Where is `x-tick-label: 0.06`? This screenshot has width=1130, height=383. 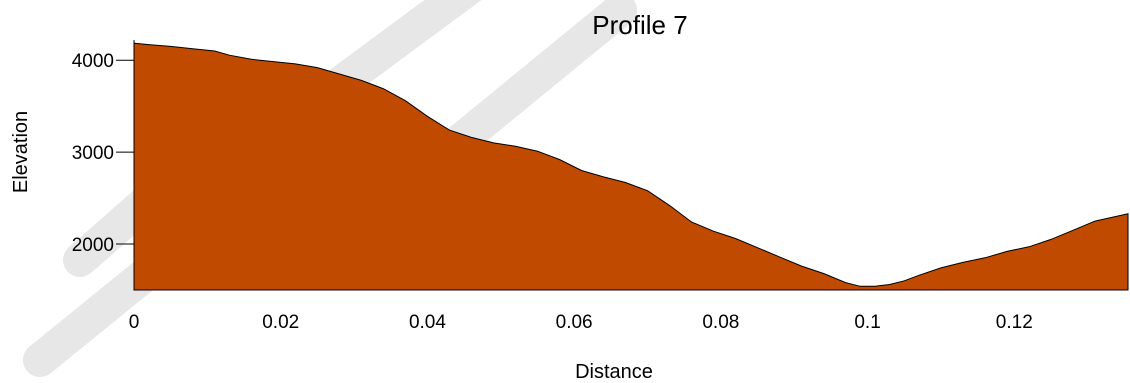
x-tick-label: 0.06 is located at coordinates (574, 322).